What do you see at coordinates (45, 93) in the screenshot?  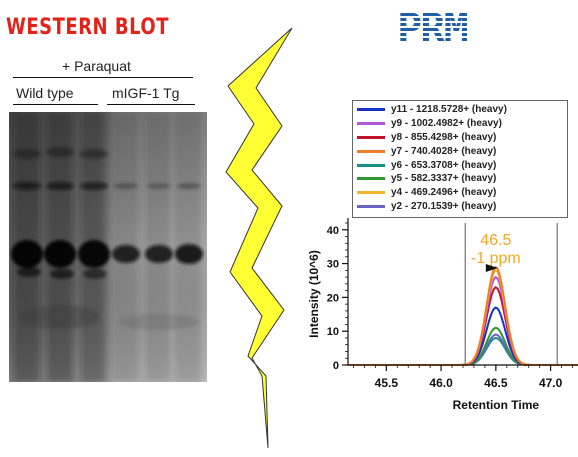 I see `group-label-wild-type: Wild type` at bounding box center [45, 93].